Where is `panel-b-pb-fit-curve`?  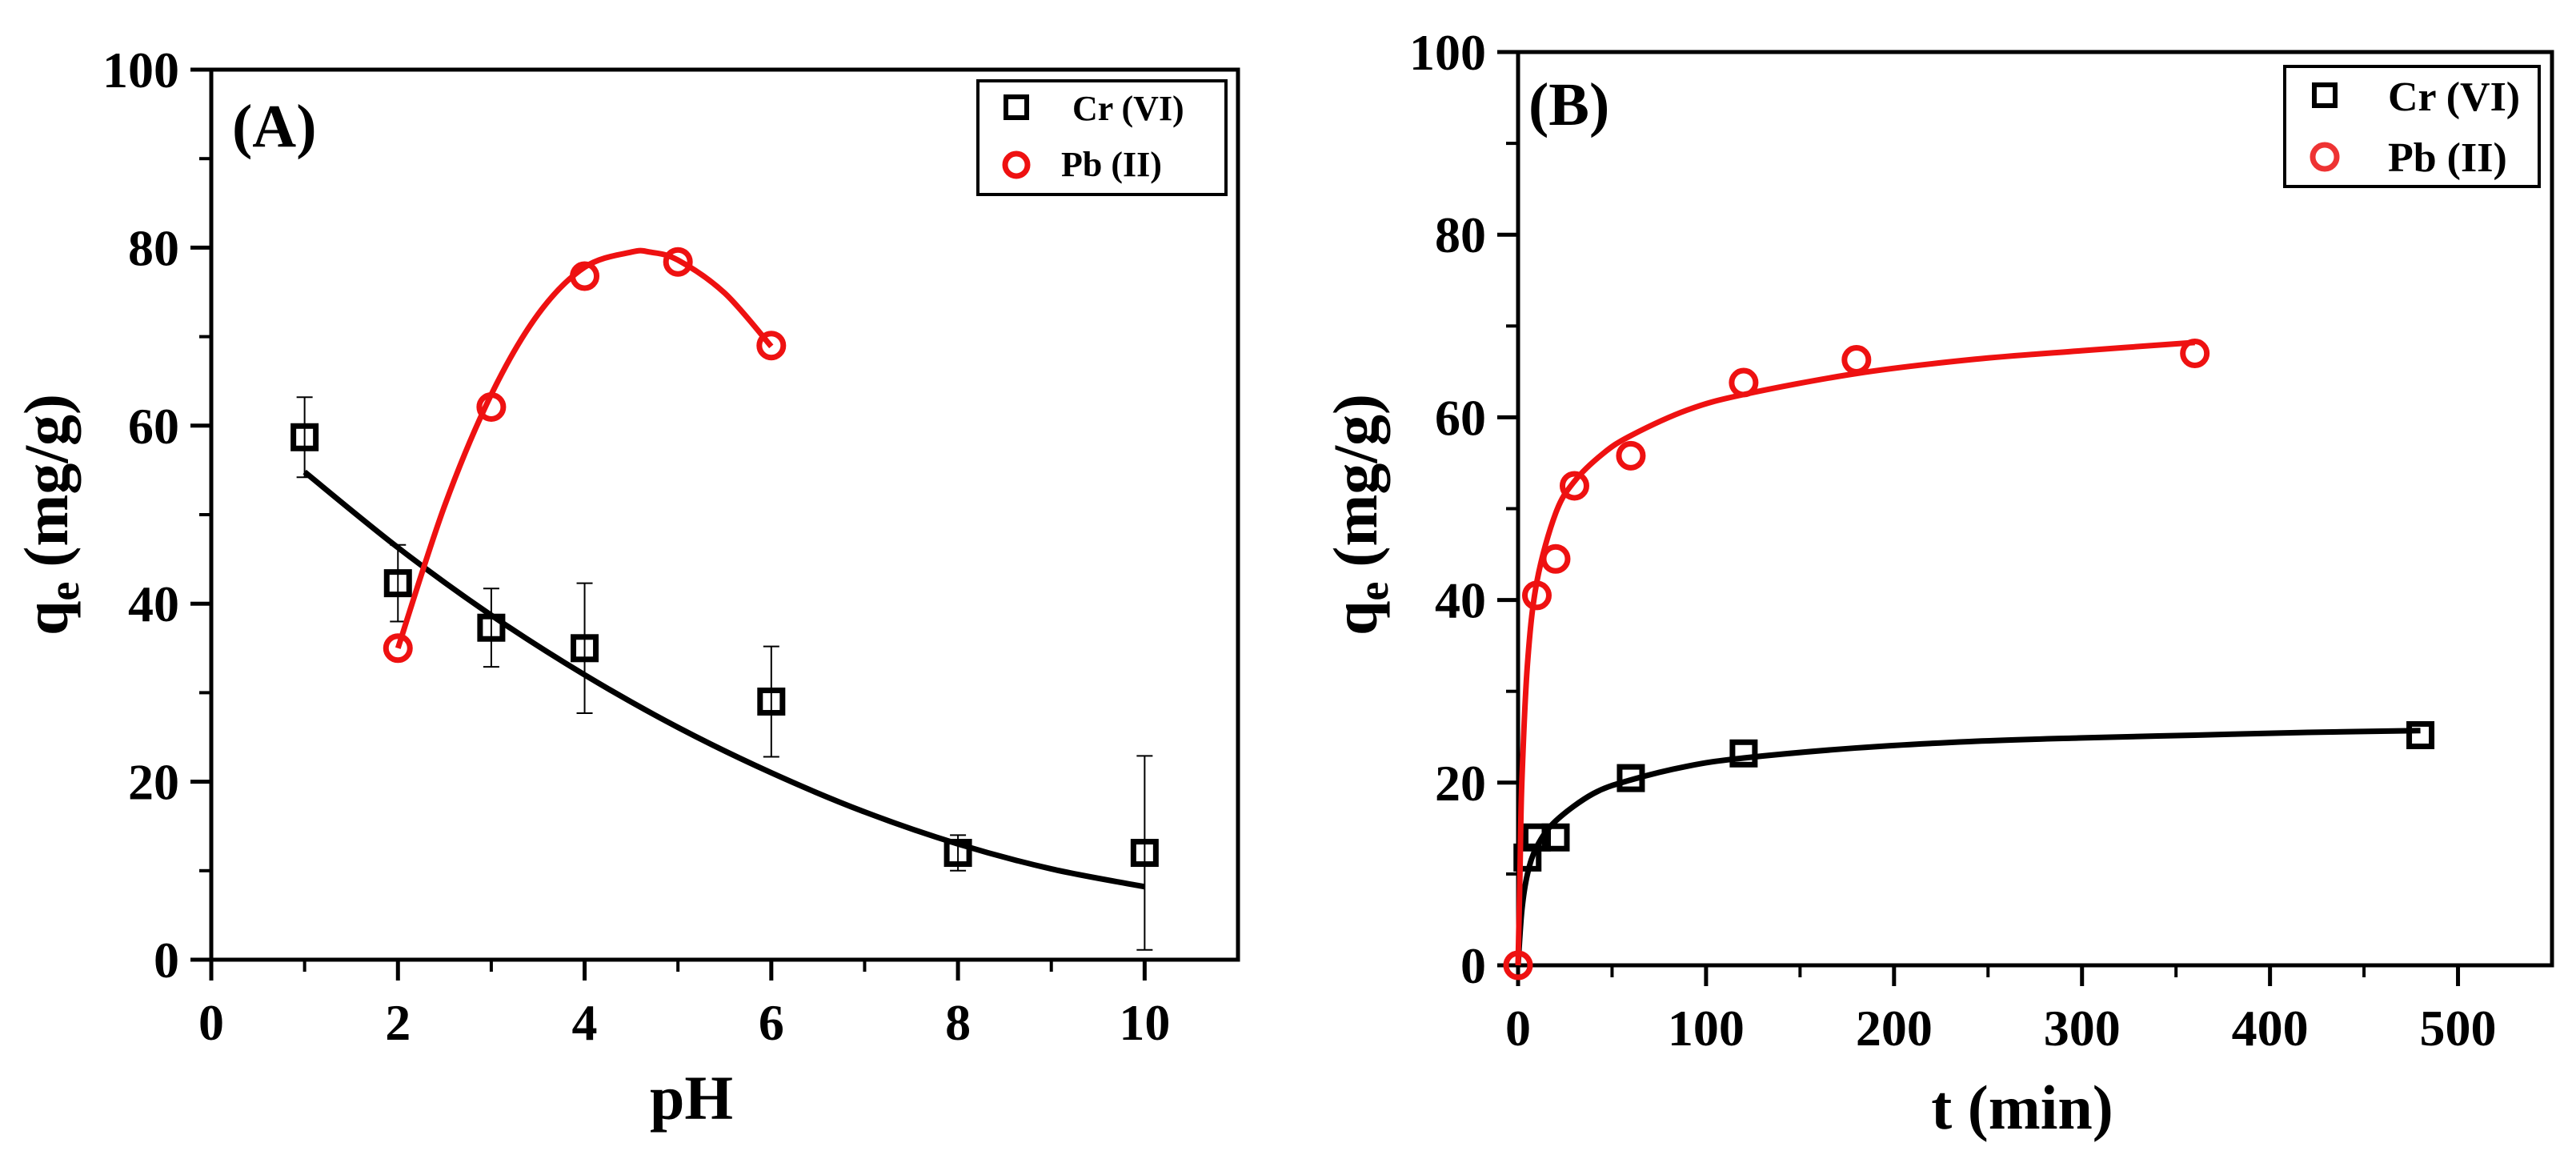
panel-b-pb-fit-curve is located at coordinates (1855, 652).